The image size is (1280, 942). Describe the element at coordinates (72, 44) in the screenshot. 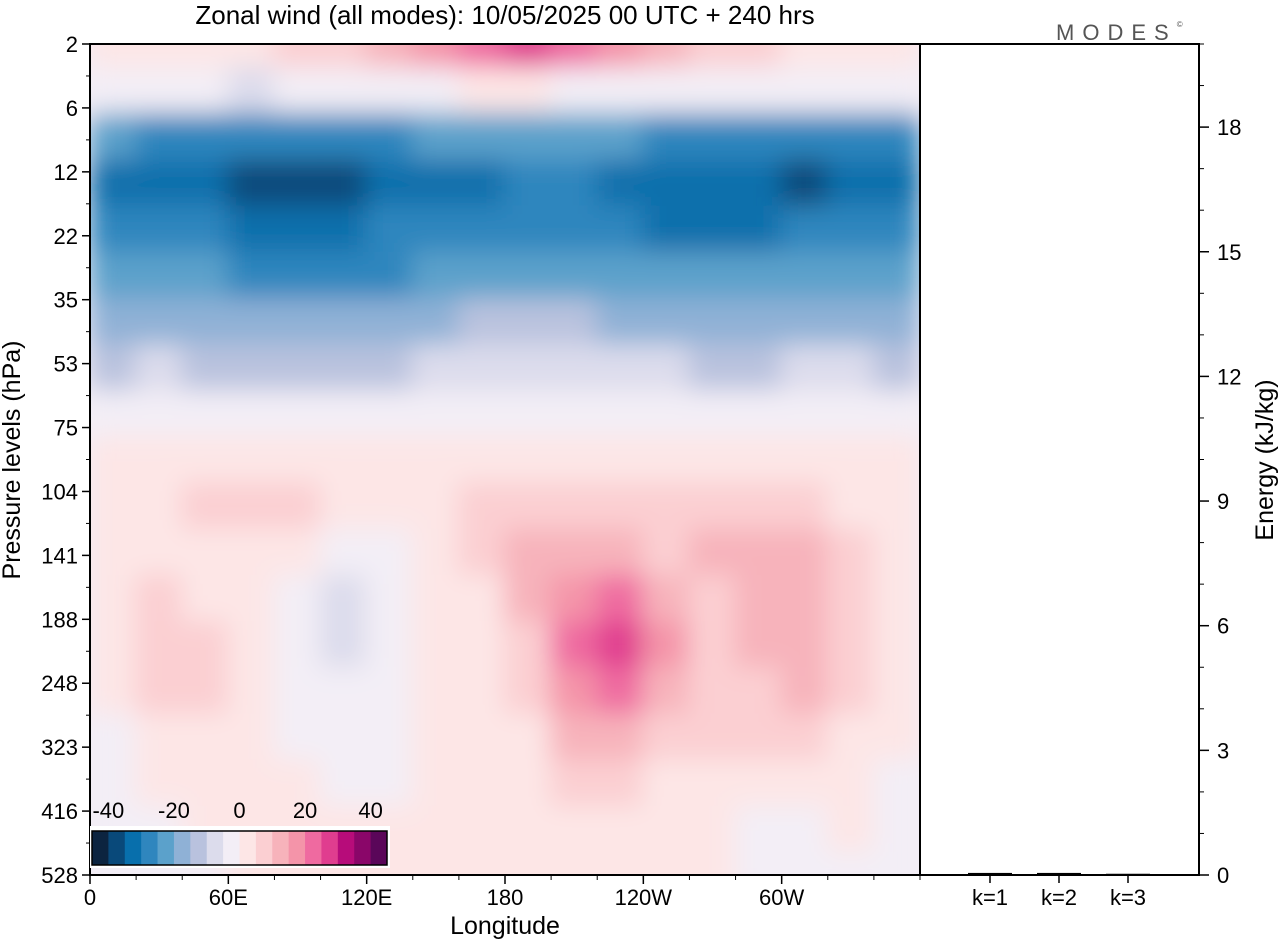

I see `y-tick-label: 2` at that location.